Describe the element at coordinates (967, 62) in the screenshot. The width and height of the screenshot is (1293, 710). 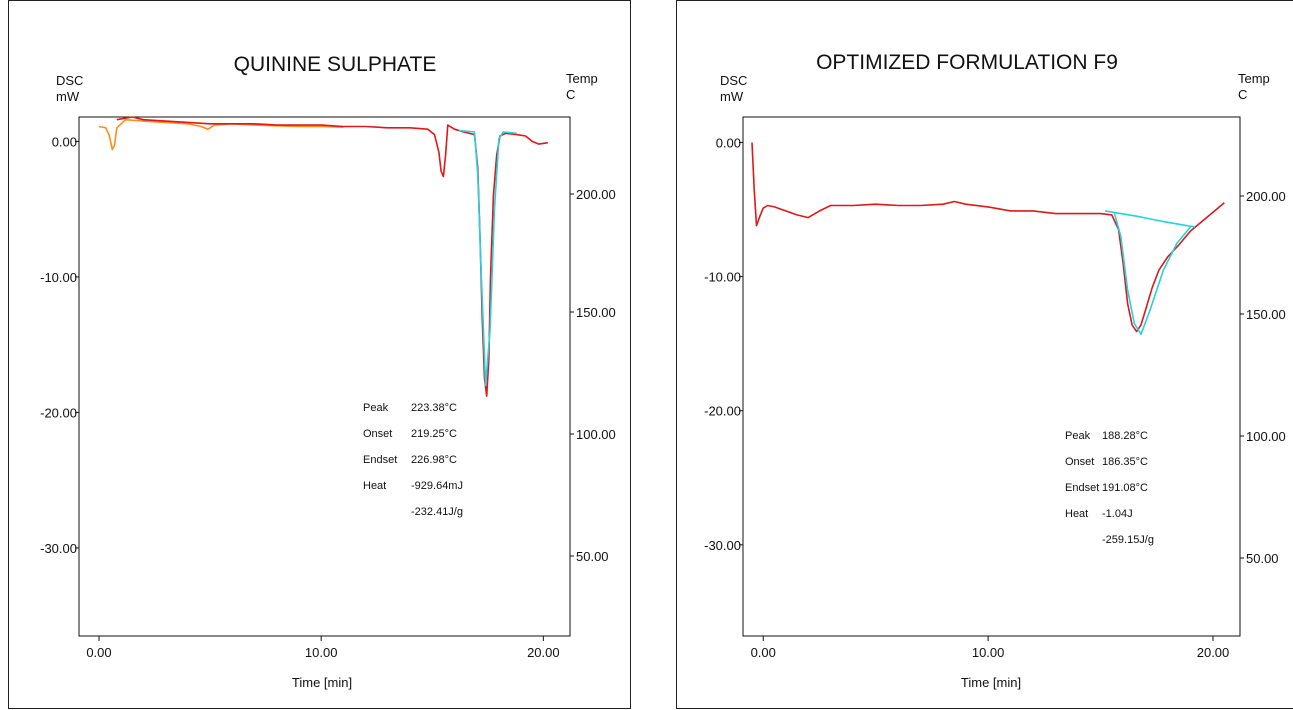
I see `chart-title: OPTIMIZED FORMULATION F9` at that location.